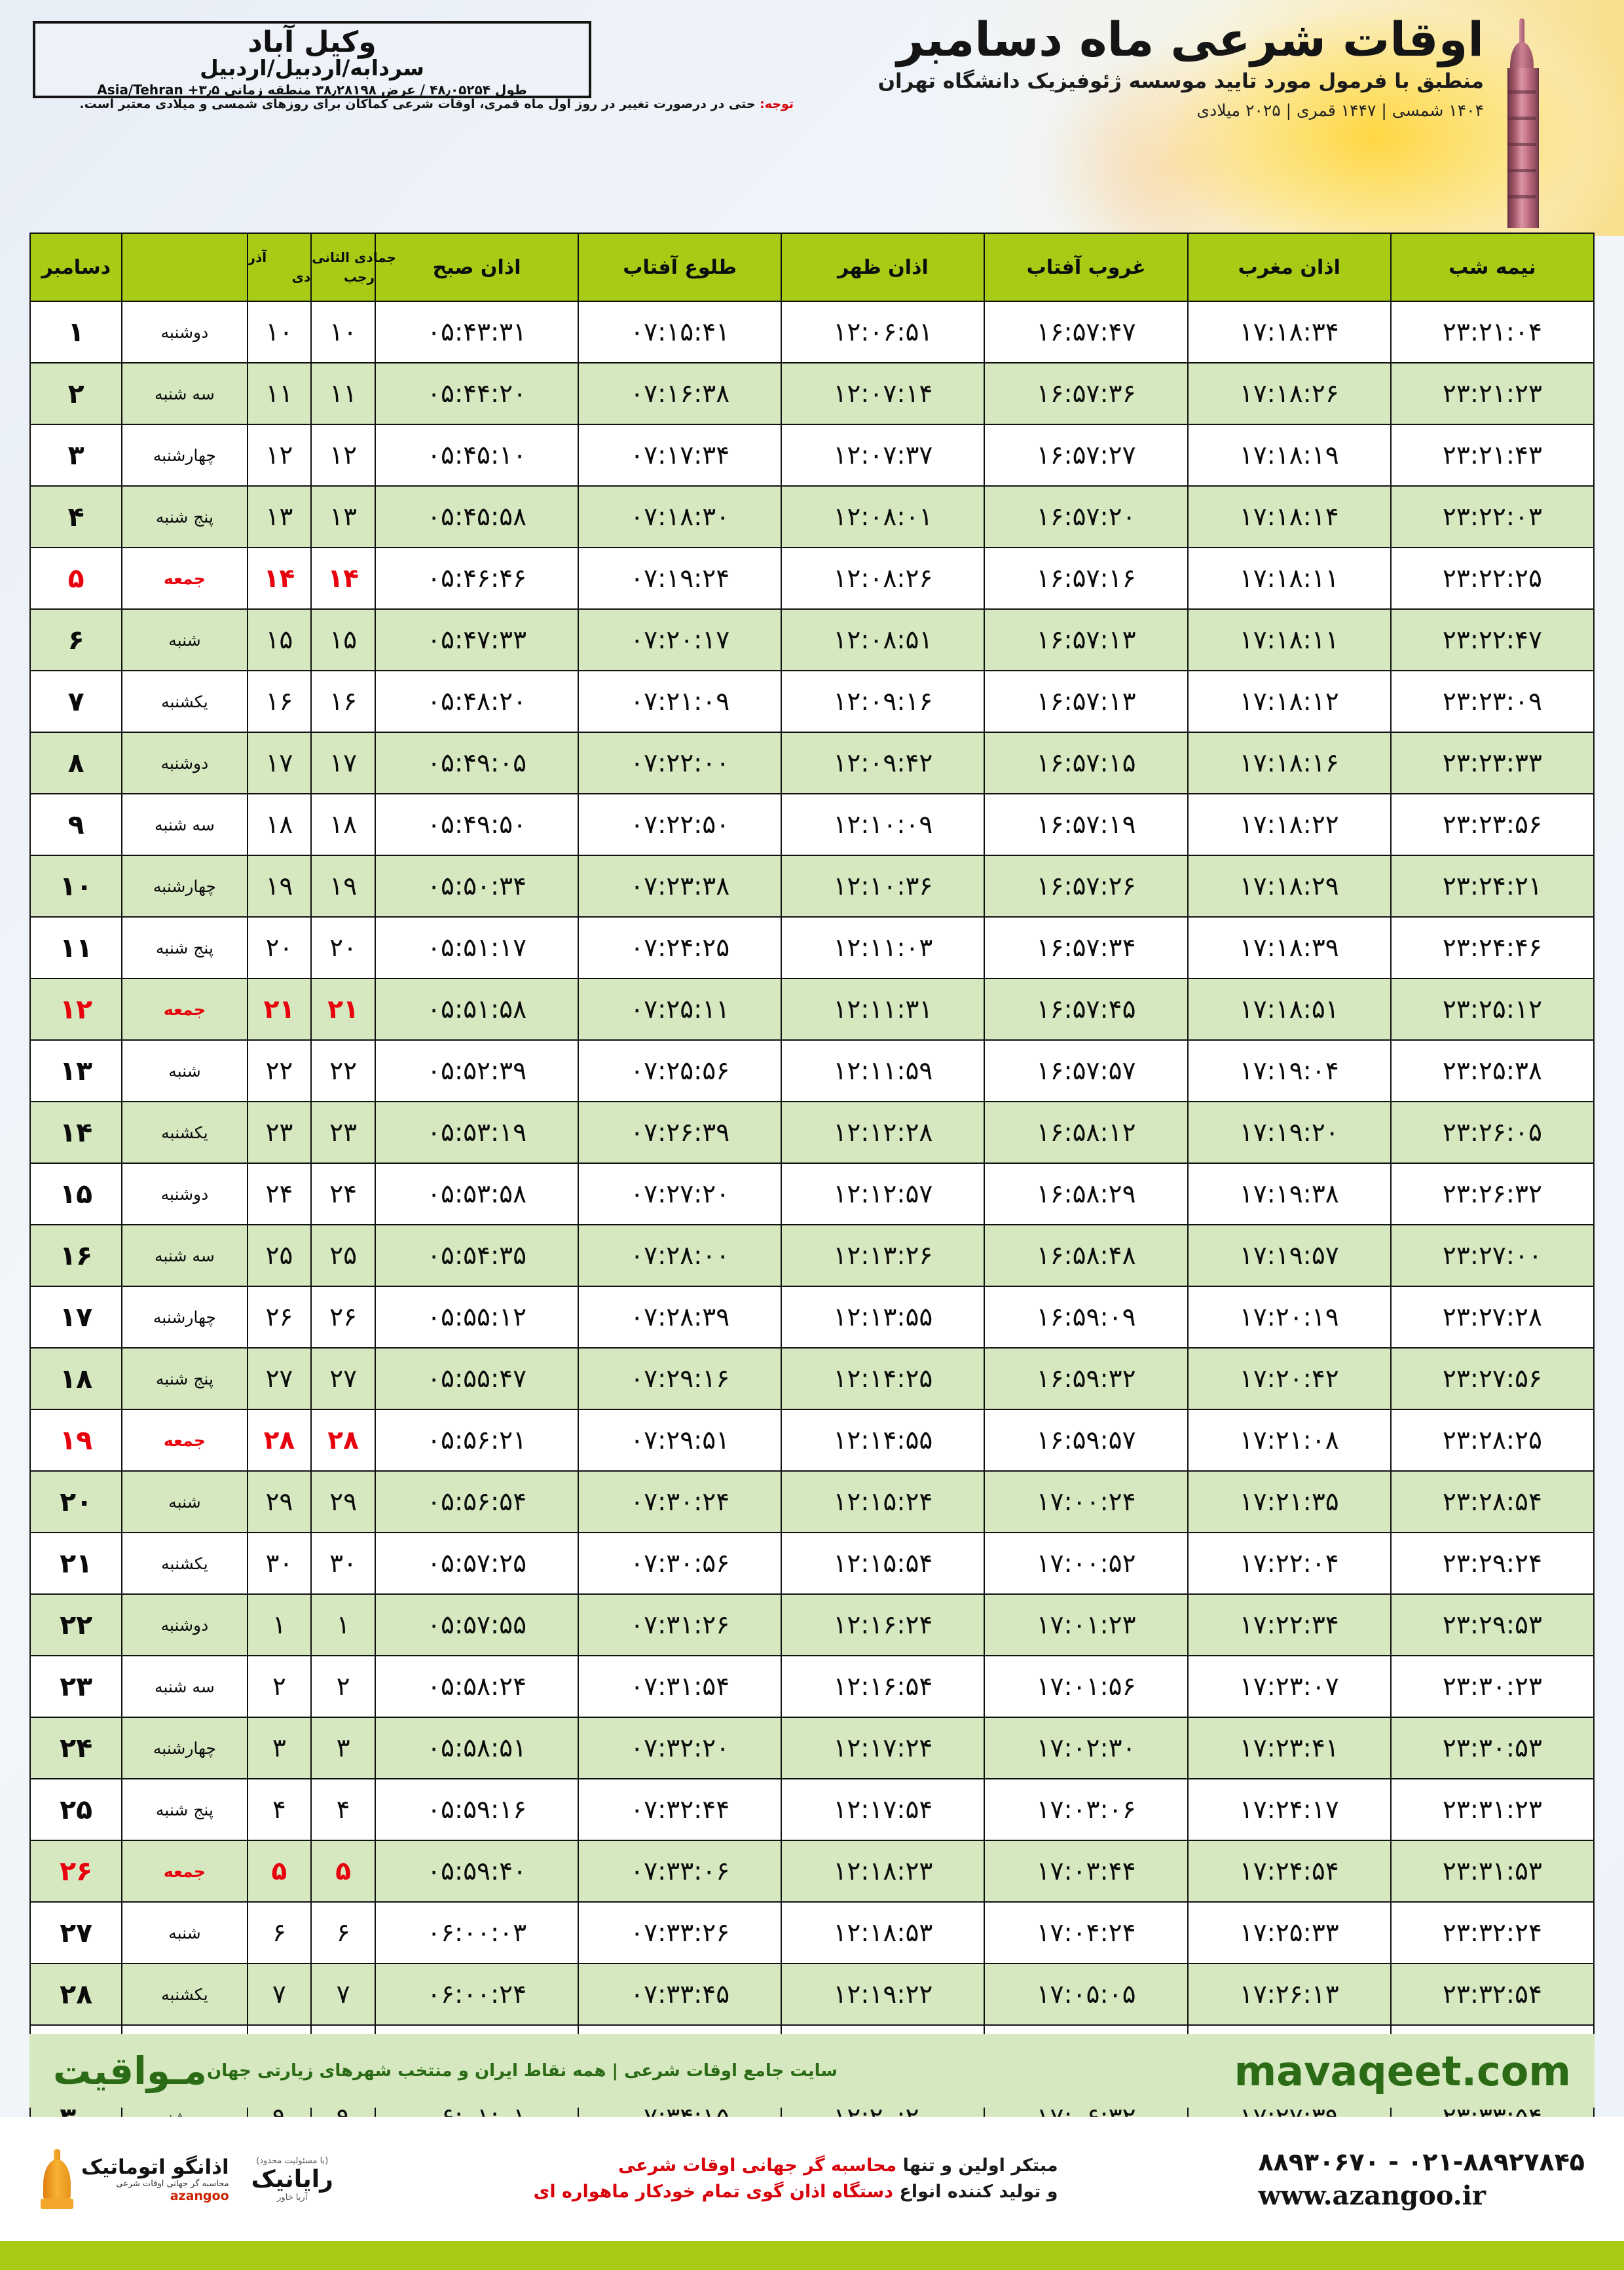 This screenshot has width=1624, height=2270. What do you see at coordinates (680, 1624) in the screenshot?
I see `cell-sunrise: ۰۷:۳۱:۲۶` at bounding box center [680, 1624].